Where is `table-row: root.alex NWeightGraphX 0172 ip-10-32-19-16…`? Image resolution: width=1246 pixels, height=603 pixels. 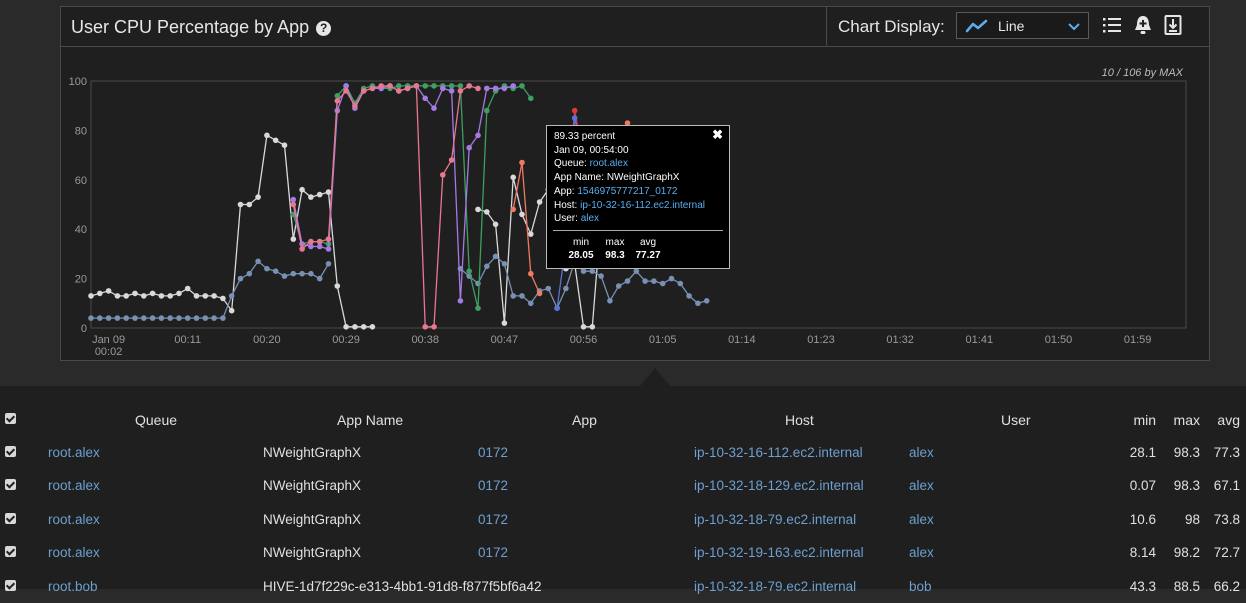
table-row: root.alex NWeightGraphX 0172 ip-10-32-19-16… is located at coordinates (623, 552).